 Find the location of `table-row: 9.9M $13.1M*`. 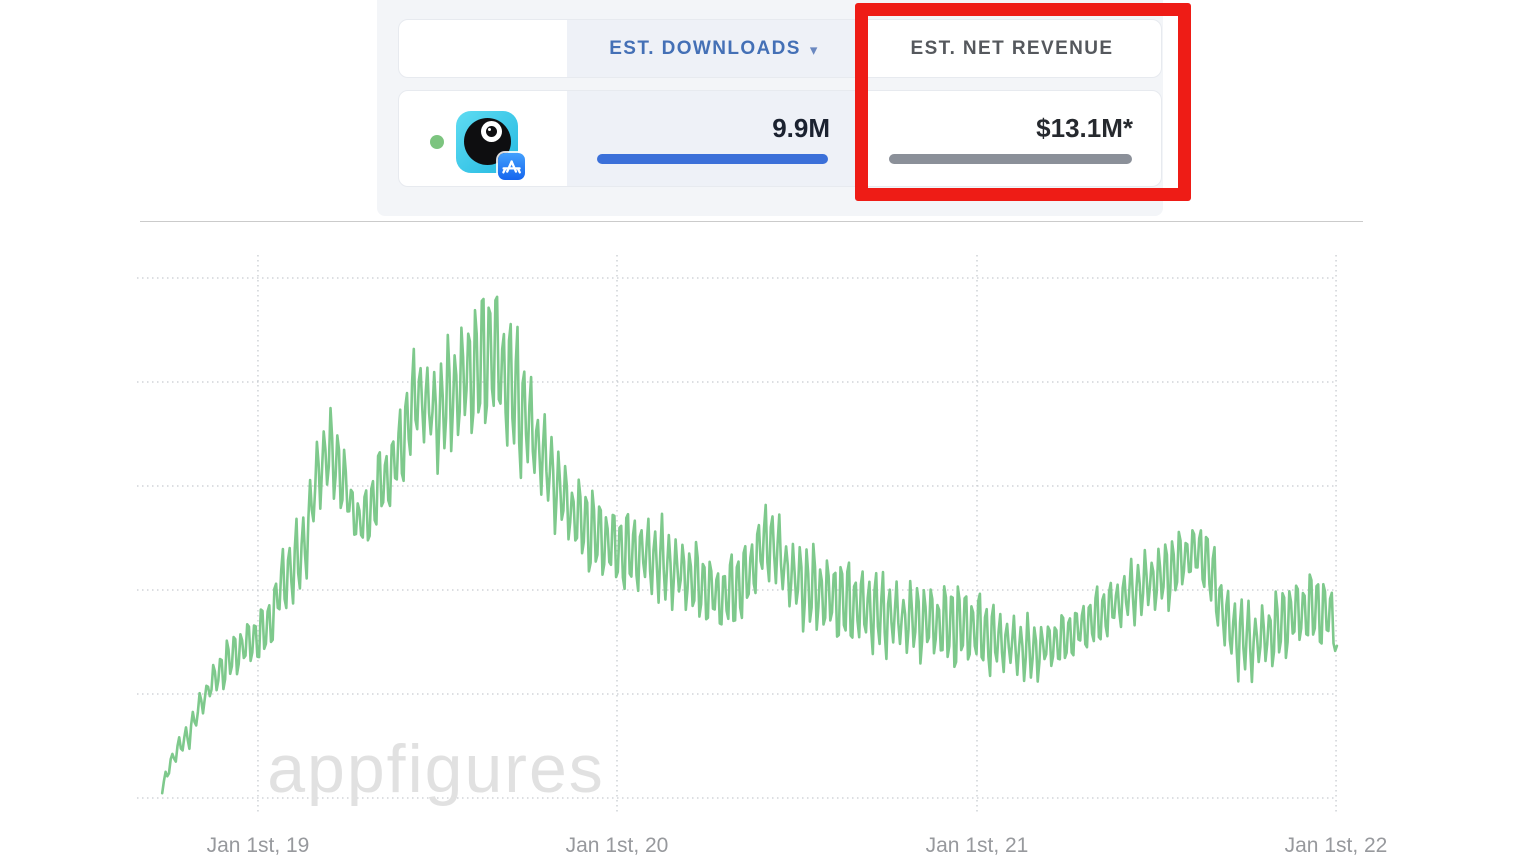

table-row: 9.9M $13.1M* is located at coordinates (780, 138).